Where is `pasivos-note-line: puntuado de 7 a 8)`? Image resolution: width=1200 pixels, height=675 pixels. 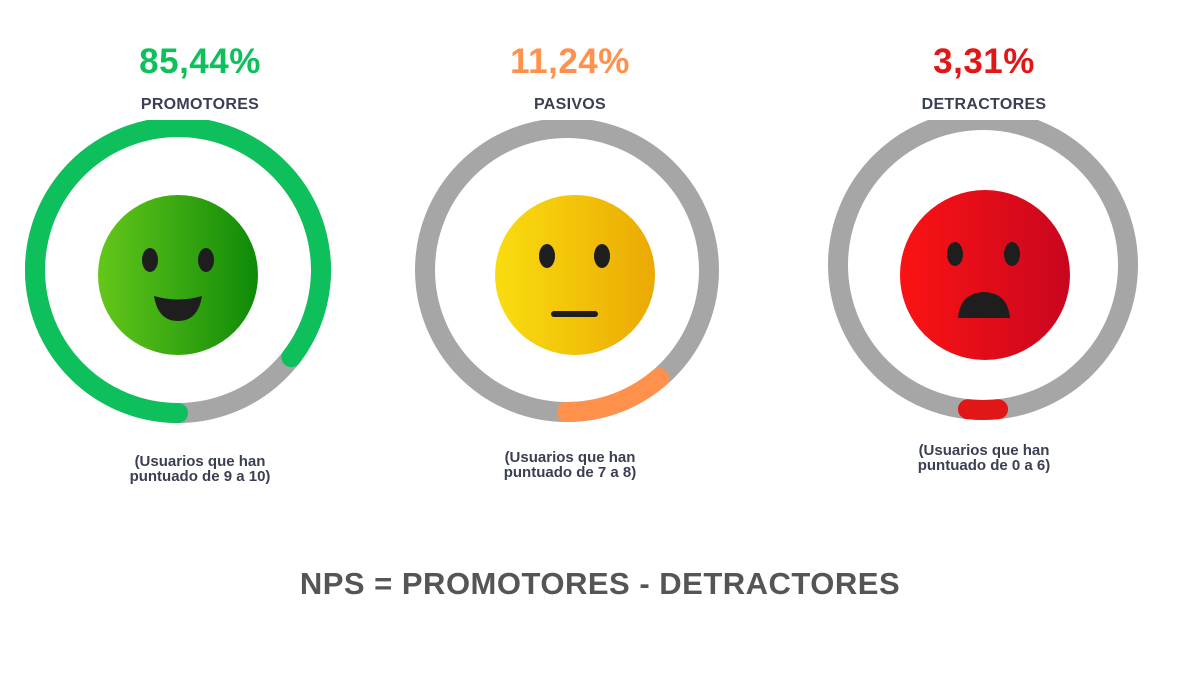 pasivos-note-line: puntuado de 7 a 8) is located at coordinates (570, 472).